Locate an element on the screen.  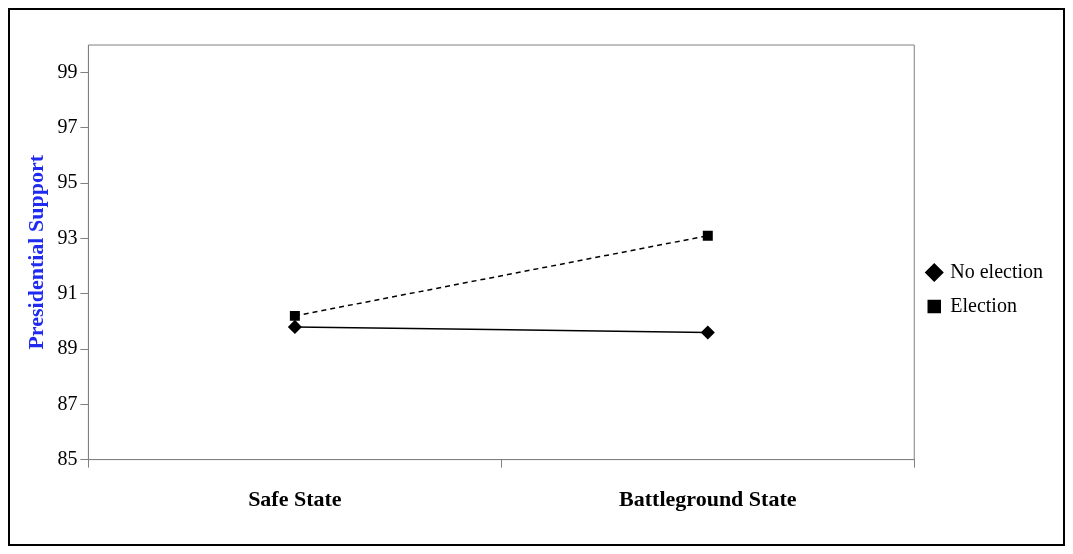
y-tick-label: 89 is located at coordinates (67, 347).